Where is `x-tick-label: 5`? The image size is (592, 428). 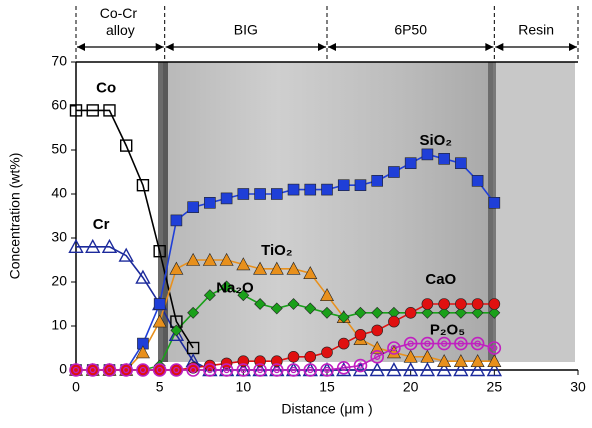 x-tick-label: 5 is located at coordinates (160, 387).